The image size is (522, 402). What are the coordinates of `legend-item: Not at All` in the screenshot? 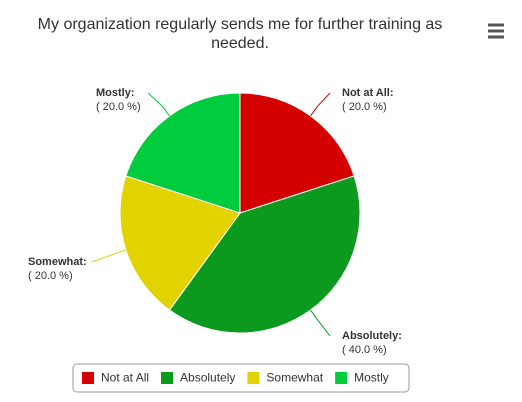 It's located at (115, 378).